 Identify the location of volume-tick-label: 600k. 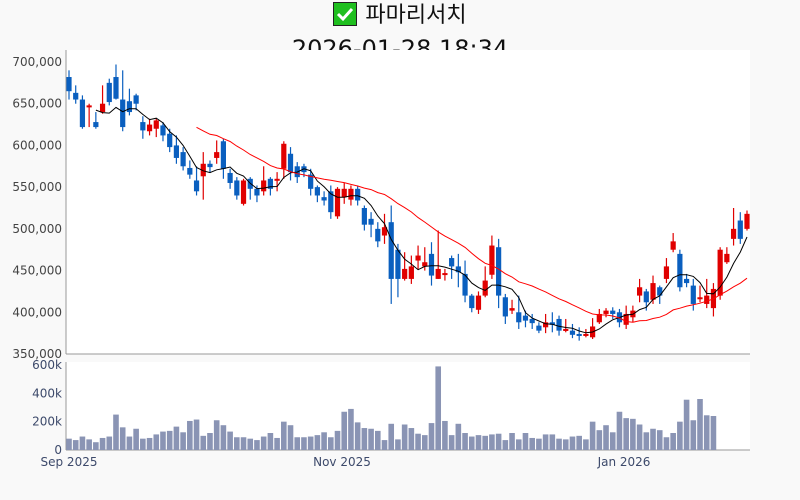
(47, 365).